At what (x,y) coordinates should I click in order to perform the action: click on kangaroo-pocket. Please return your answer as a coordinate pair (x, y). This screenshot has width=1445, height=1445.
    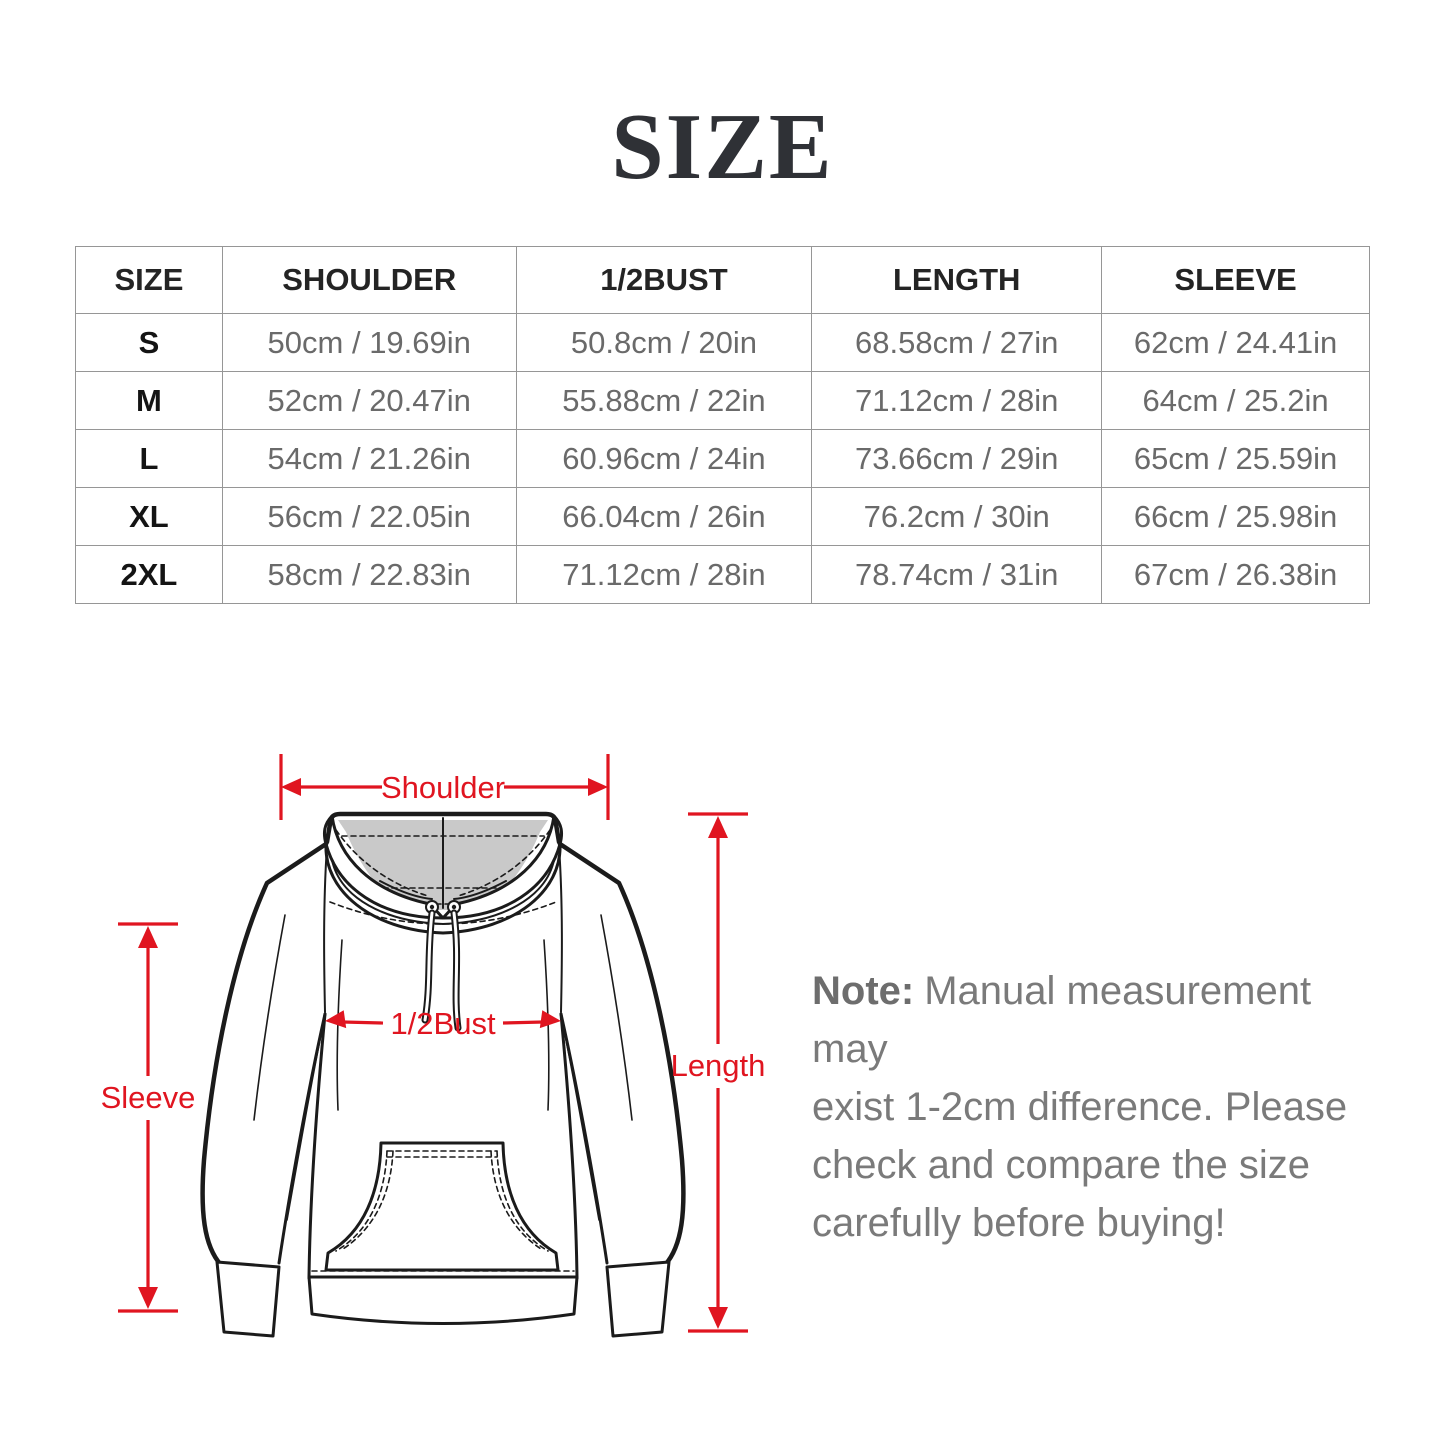
    Looking at the image, I should click on (442, 1206).